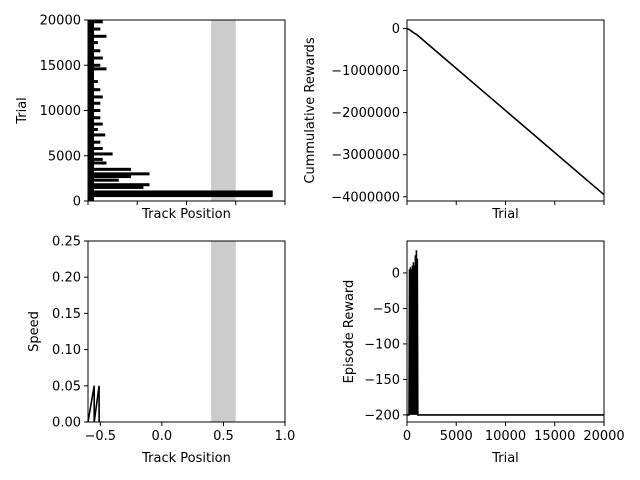 This screenshot has height=480, width=640. I want to click on x-tick-label: 0, so click(407, 436).